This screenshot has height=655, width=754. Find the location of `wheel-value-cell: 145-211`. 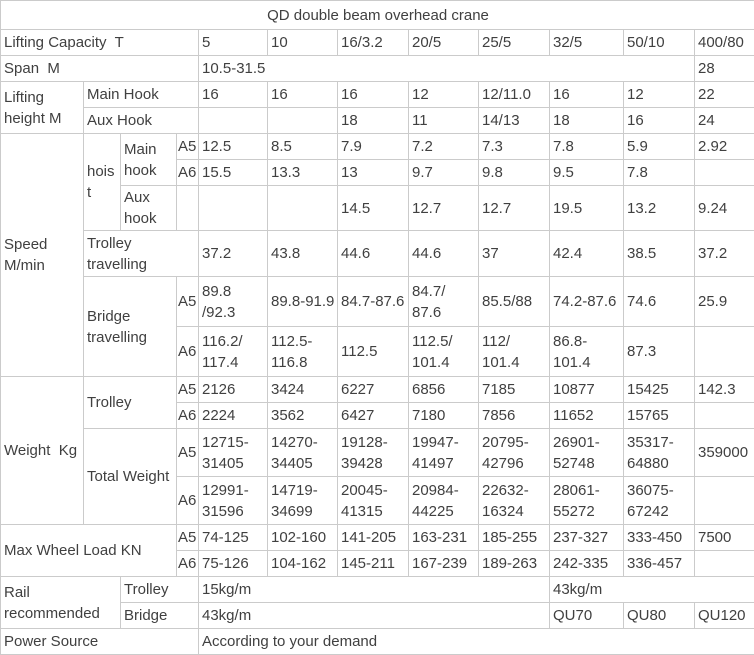

wheel-value-cell: 145-211 is located at coordinates (373, 564).